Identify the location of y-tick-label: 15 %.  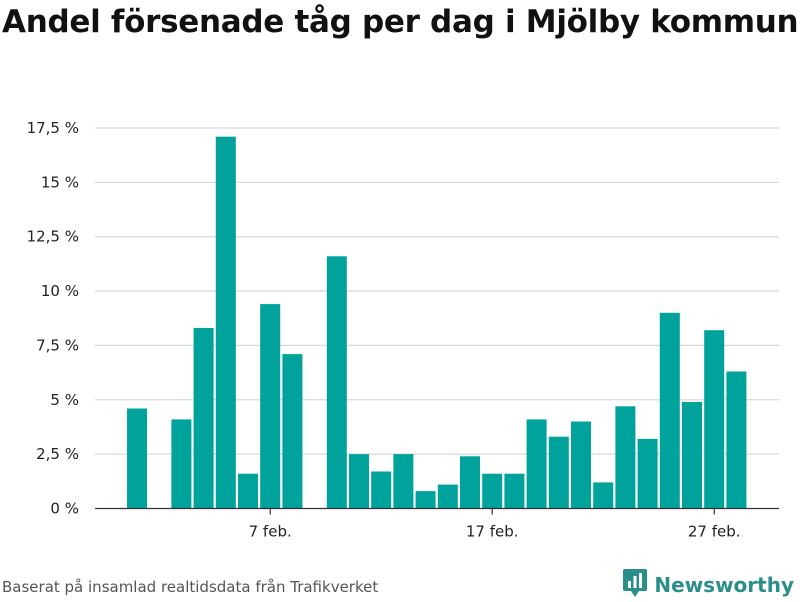
(60, 182).